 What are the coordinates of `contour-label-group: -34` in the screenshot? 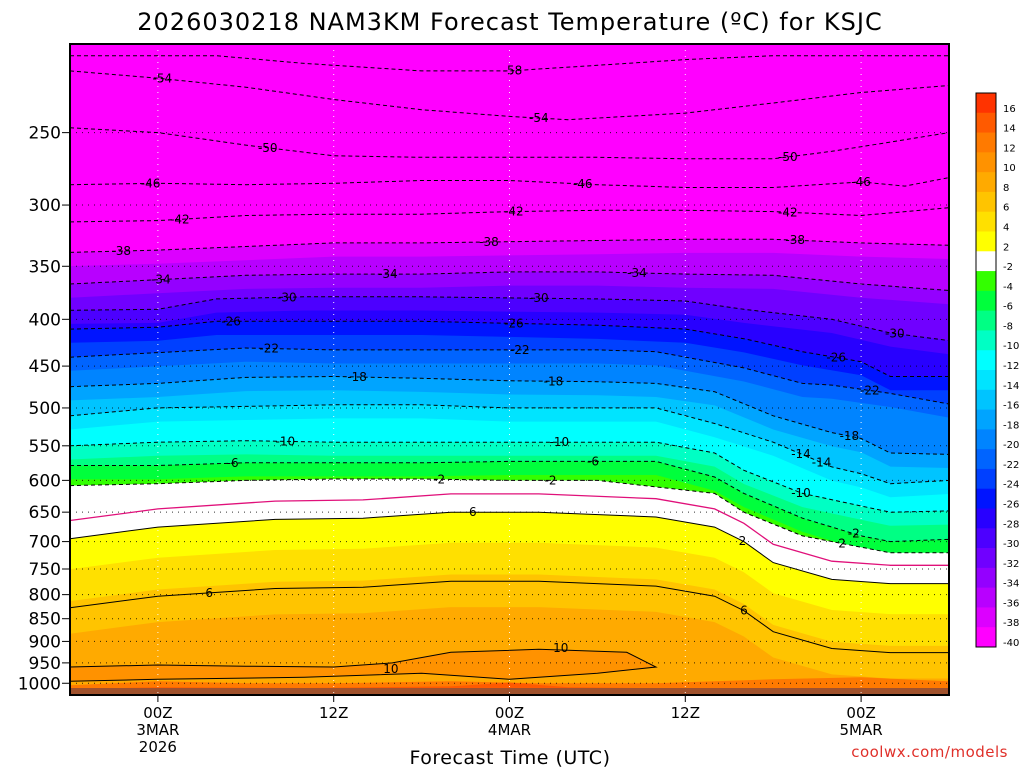 It's located at (388, 274).